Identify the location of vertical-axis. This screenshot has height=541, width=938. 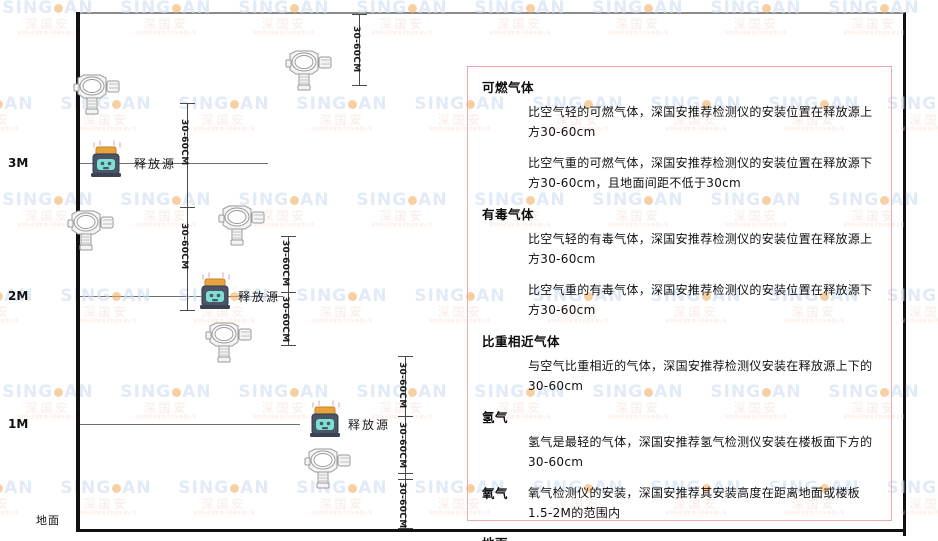
(78, 271).